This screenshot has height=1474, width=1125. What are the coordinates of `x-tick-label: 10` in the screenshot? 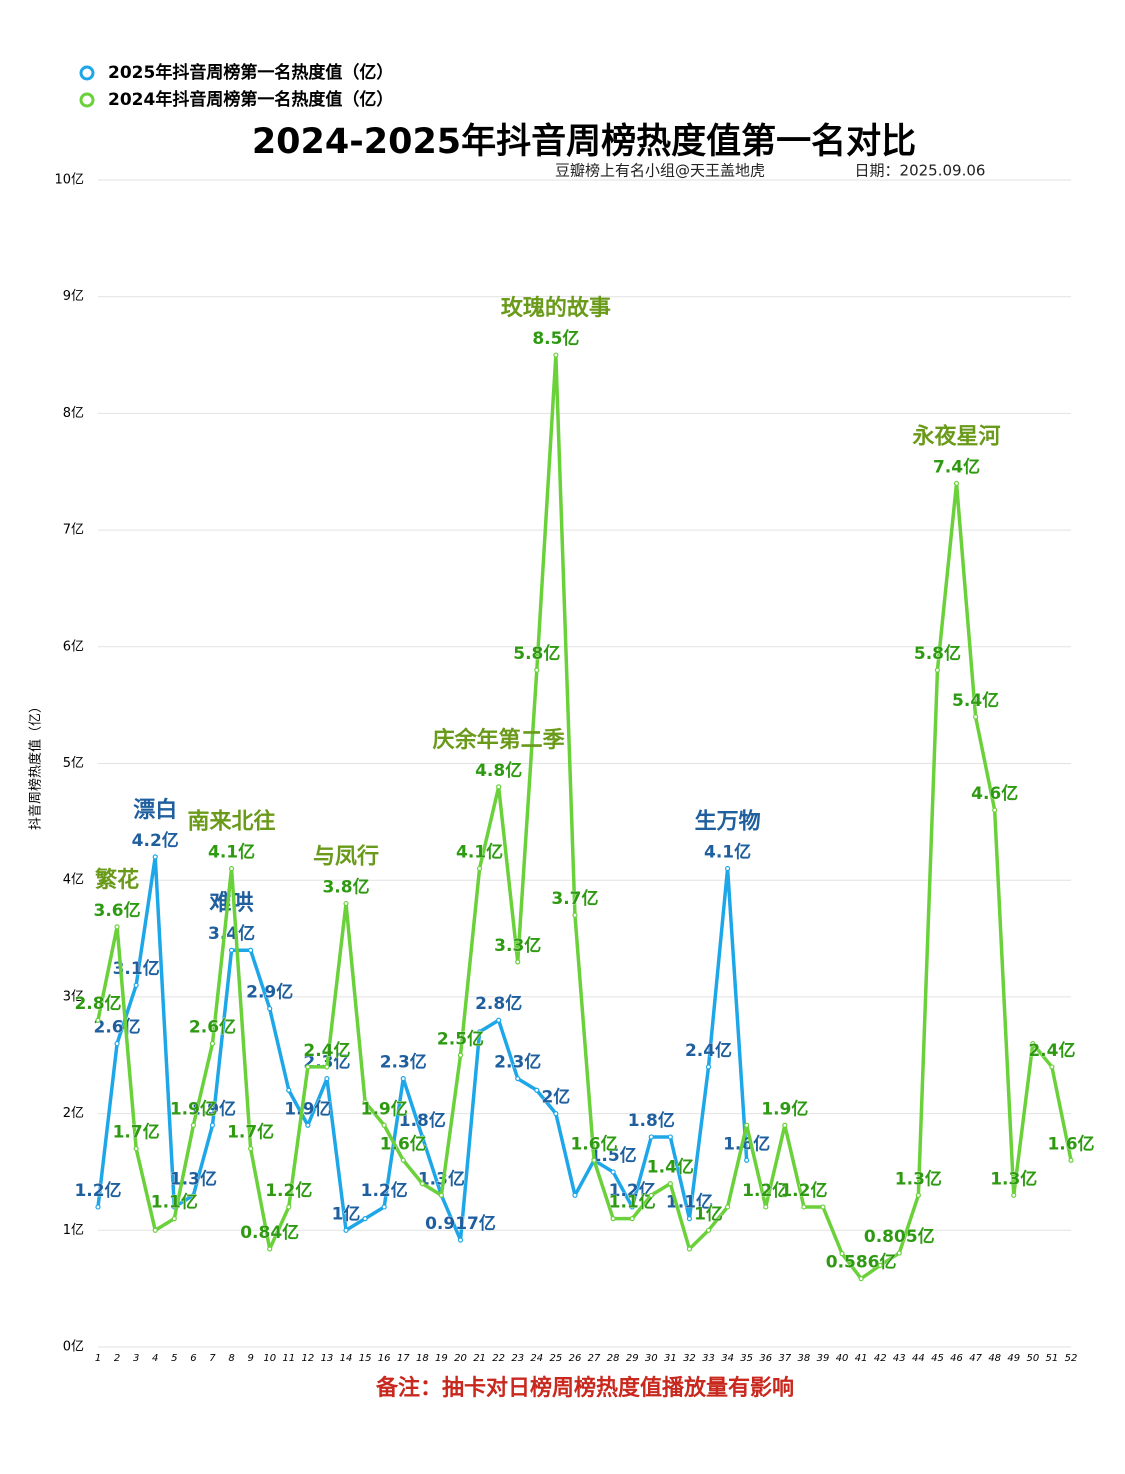 It's located at (269, 1358).